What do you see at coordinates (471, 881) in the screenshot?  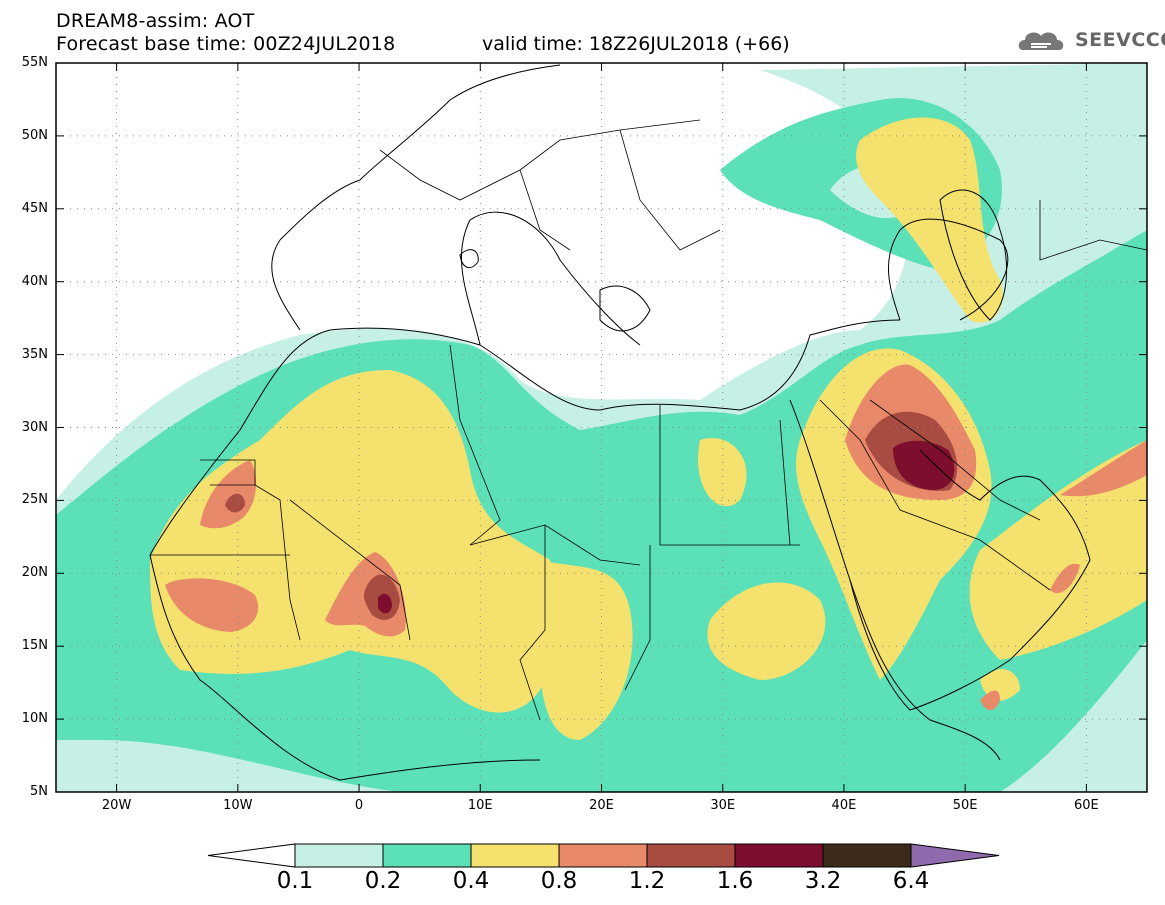 I see `colorbar-label: 0.4` at bounding box center [471, 881].